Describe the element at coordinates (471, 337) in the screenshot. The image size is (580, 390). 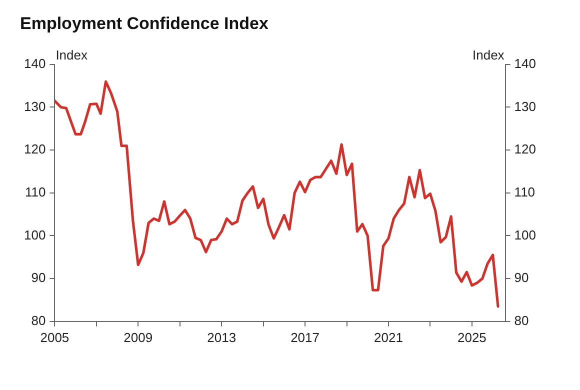
I see `x-tick-label: 2025` at that location.